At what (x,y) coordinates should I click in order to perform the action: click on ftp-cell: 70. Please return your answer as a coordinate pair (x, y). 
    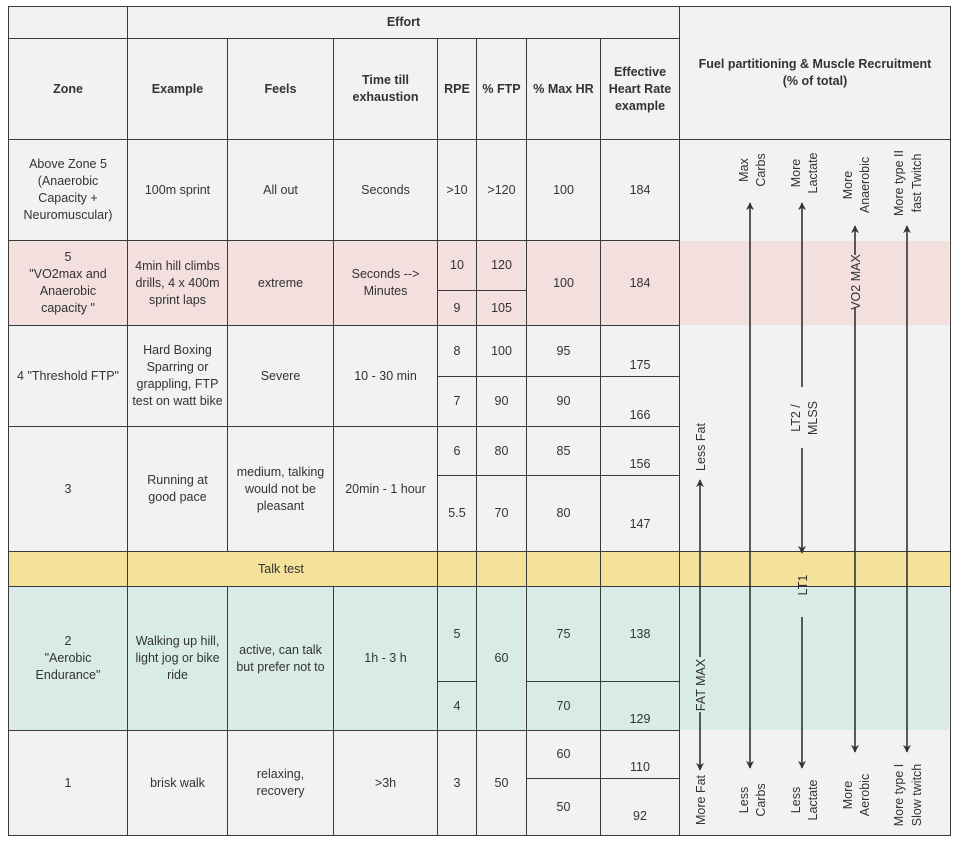
    Looking at the image, I should click on (501, 513).